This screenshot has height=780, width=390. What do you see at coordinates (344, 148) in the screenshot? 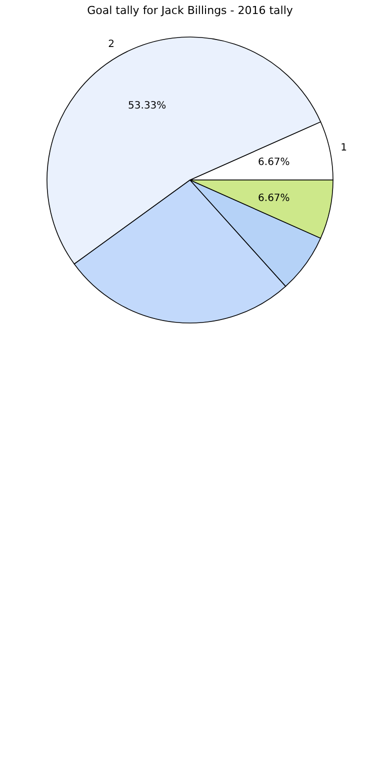
I see `slice-label: 1` at bounding box center [344, 148].